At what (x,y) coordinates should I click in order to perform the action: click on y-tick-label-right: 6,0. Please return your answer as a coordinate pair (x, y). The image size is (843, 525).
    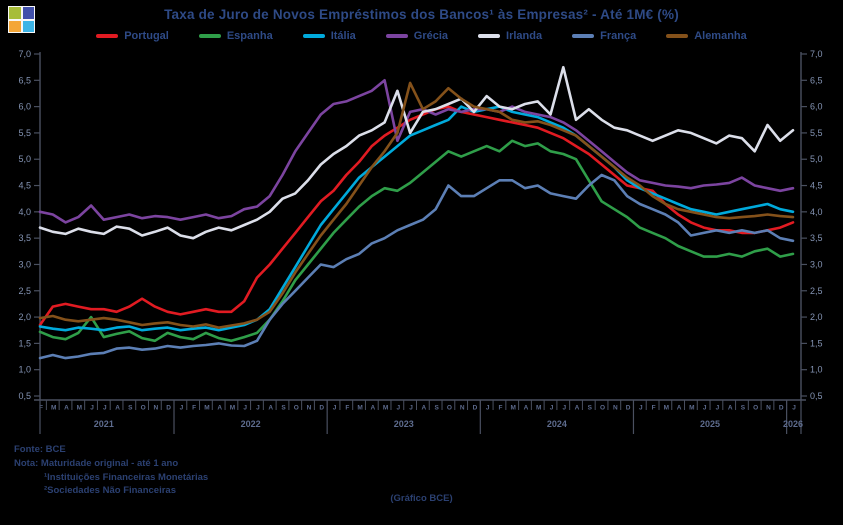
    Looking at the image, I should click on (816, 107).